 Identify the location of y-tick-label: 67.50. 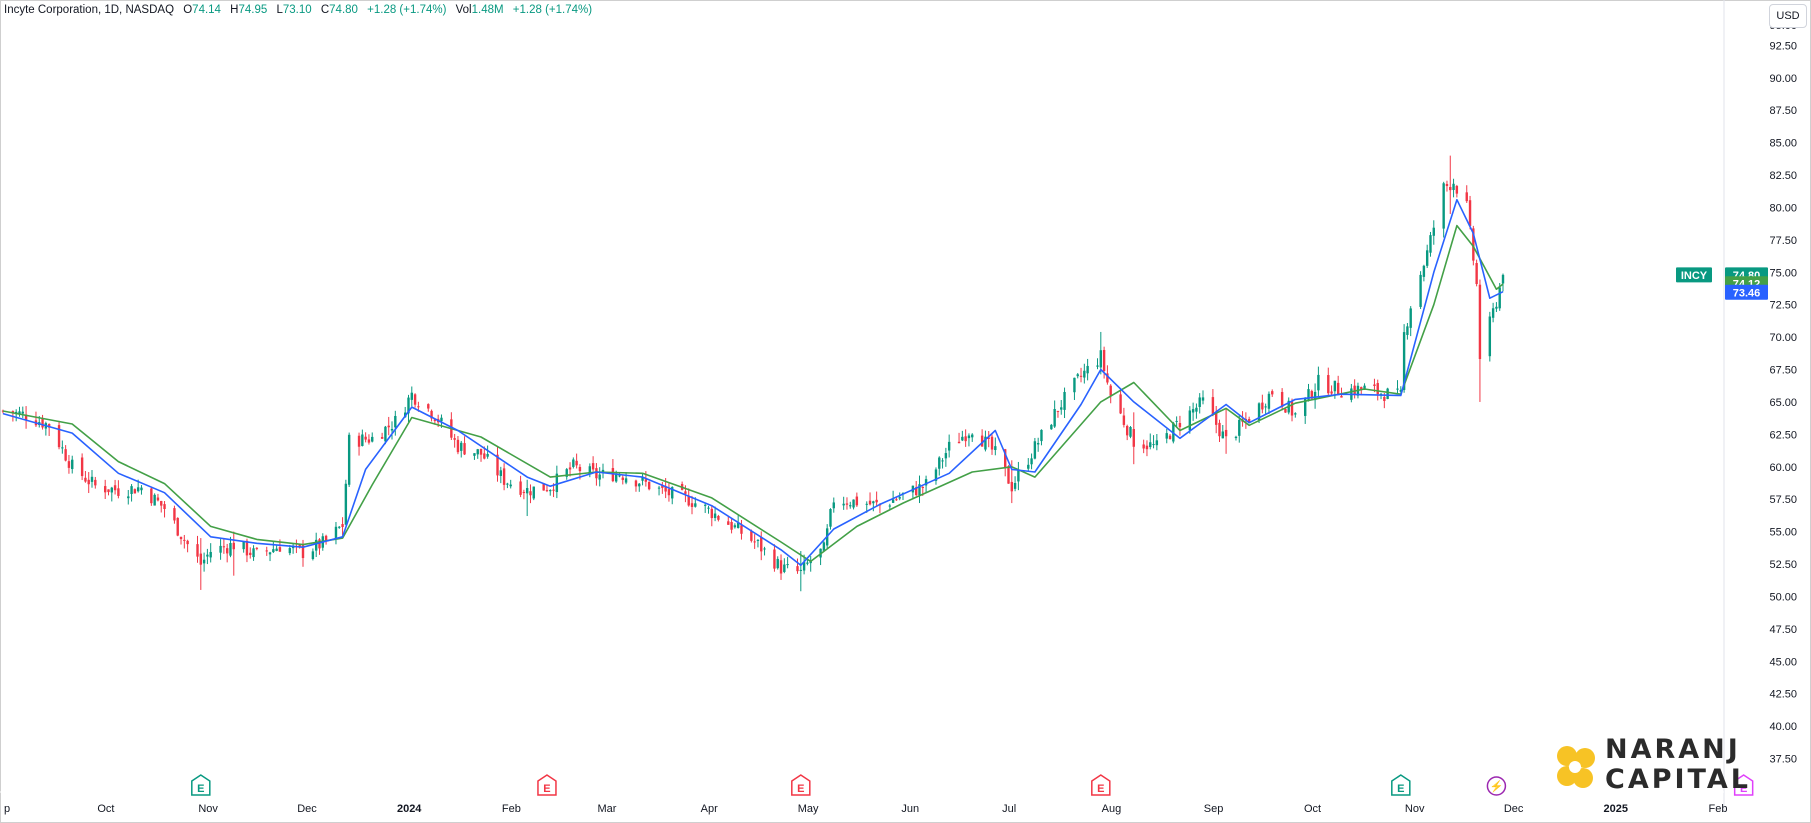
(1783, 371).